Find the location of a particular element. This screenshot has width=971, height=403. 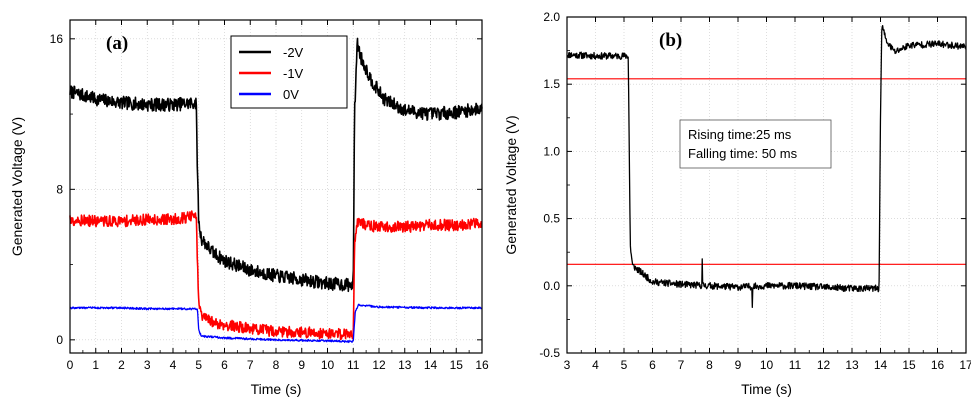

panel-a-x-tick-label: 2 is located at coordinates (121, 365).